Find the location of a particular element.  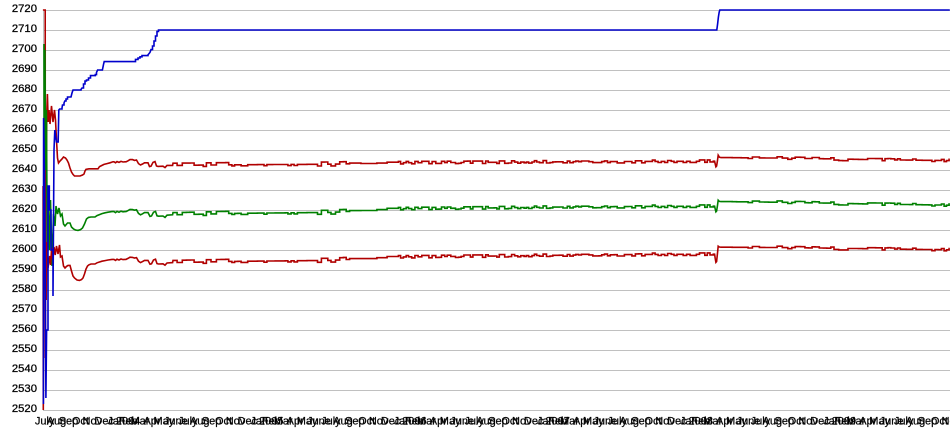

svg-text: 2007 is located at coordinates (557, 421).